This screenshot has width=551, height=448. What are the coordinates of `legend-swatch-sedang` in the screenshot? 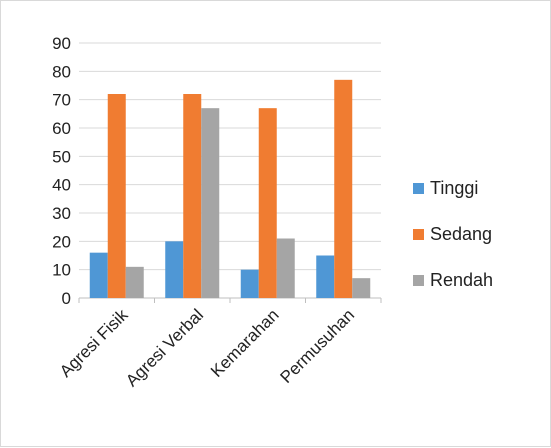 It's located at (418, 234).